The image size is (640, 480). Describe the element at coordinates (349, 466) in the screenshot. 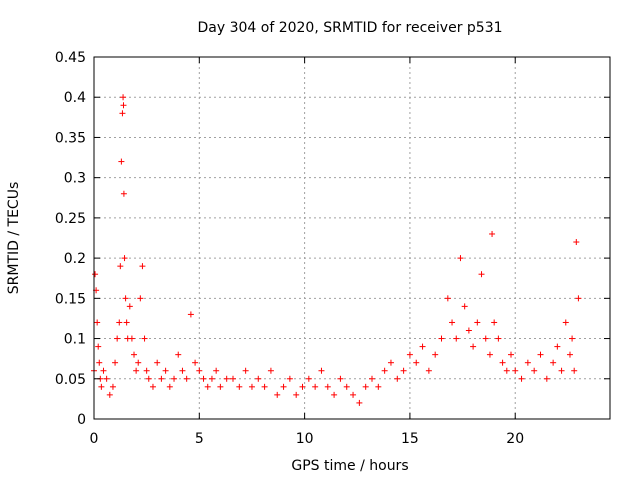

I see `x-axis-label: GPS time / hours` at that location.